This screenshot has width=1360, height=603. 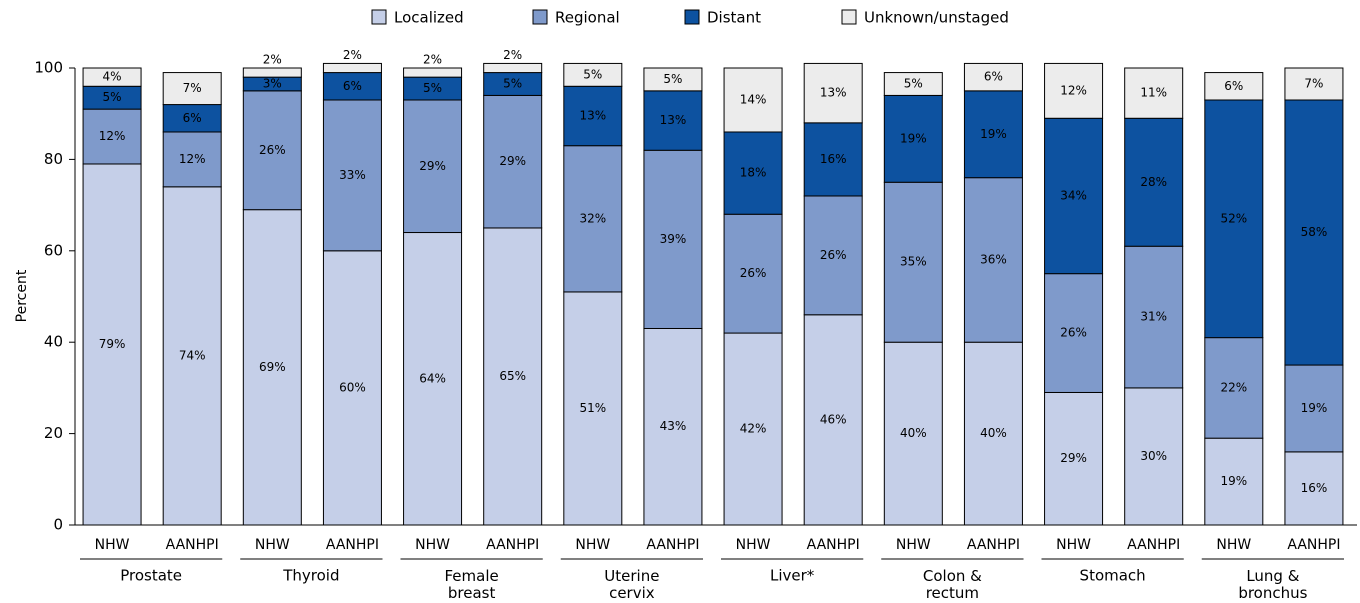 I want to click on group-label: Colon & rectum, so click(x=952, y=584).